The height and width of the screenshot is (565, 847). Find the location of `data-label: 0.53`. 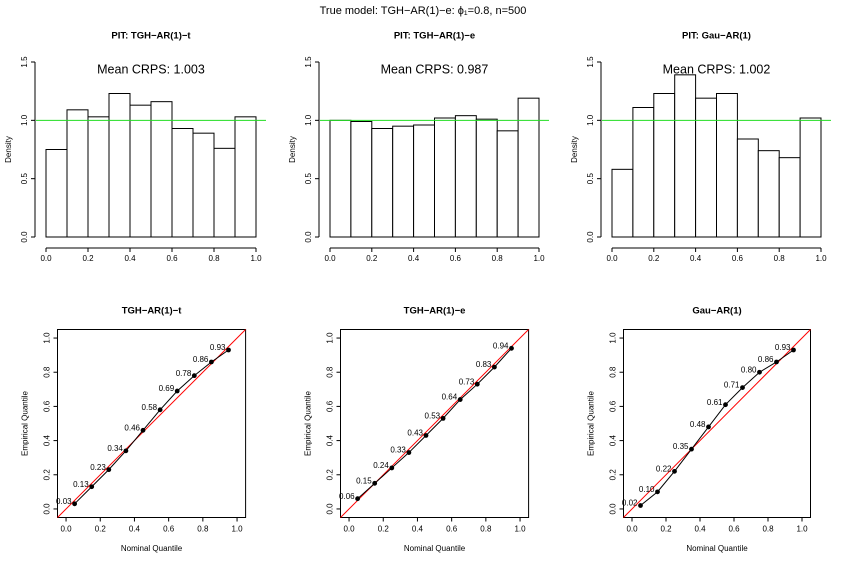

data-label: 0.53 is located at coordinates (433, 415).